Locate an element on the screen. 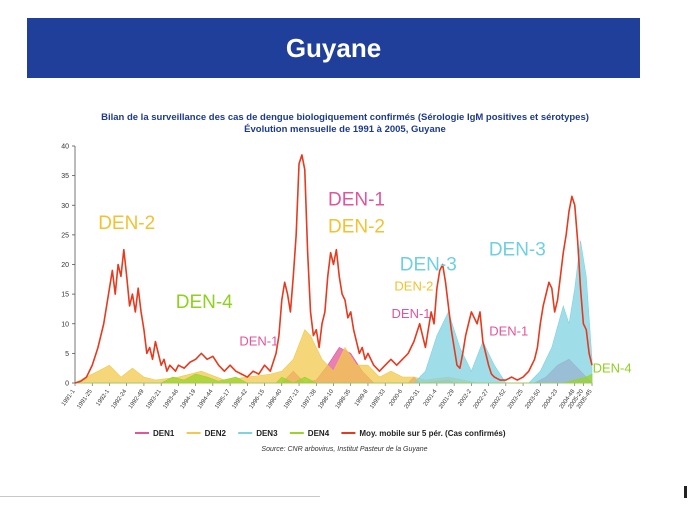 This screenshot has height=517, width=689. x-tick-label: 1998-35 is located at coordinates (344, 399).